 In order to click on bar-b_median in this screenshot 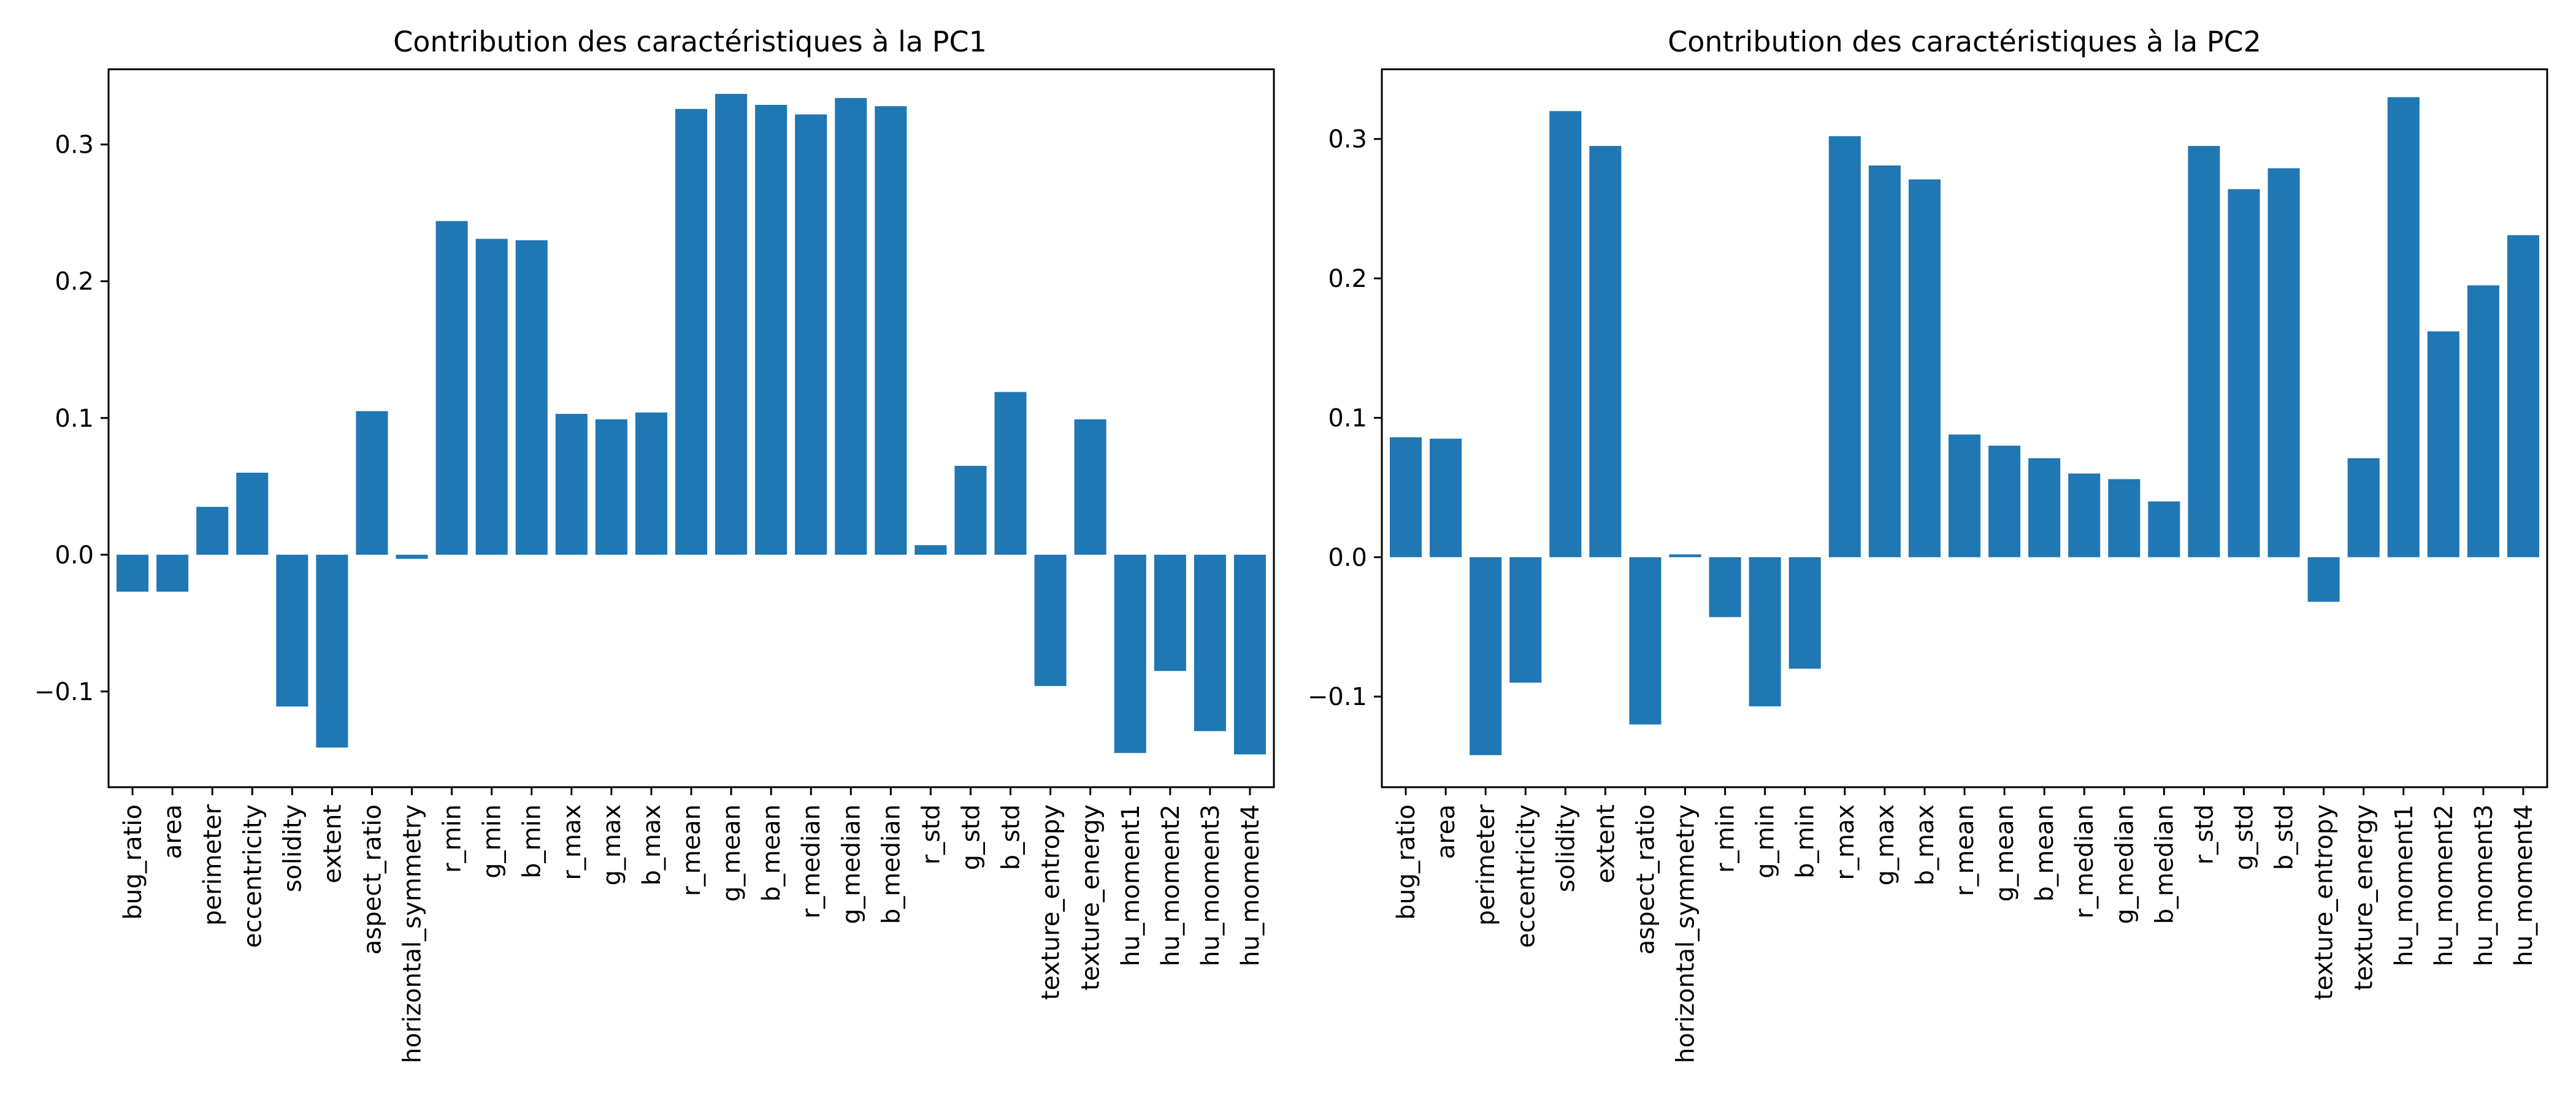, I will do `click(891, 330)`.